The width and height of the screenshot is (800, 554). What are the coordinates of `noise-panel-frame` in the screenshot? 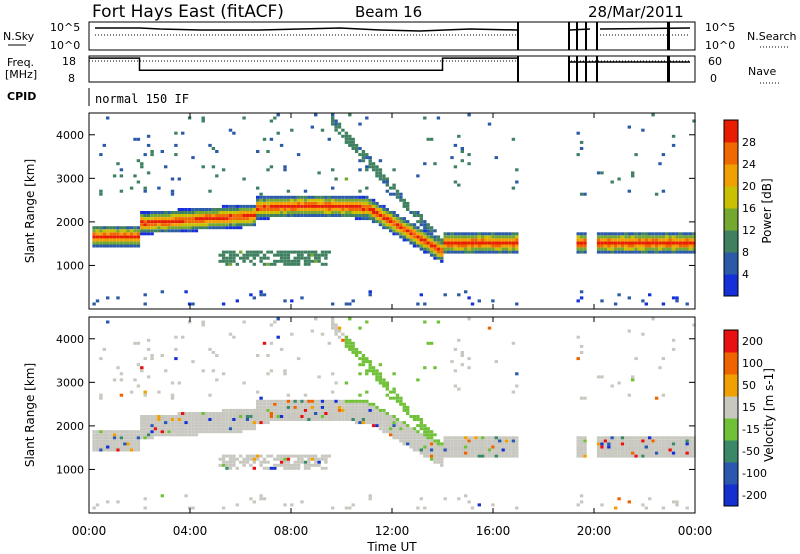 It's located at (392, 36).